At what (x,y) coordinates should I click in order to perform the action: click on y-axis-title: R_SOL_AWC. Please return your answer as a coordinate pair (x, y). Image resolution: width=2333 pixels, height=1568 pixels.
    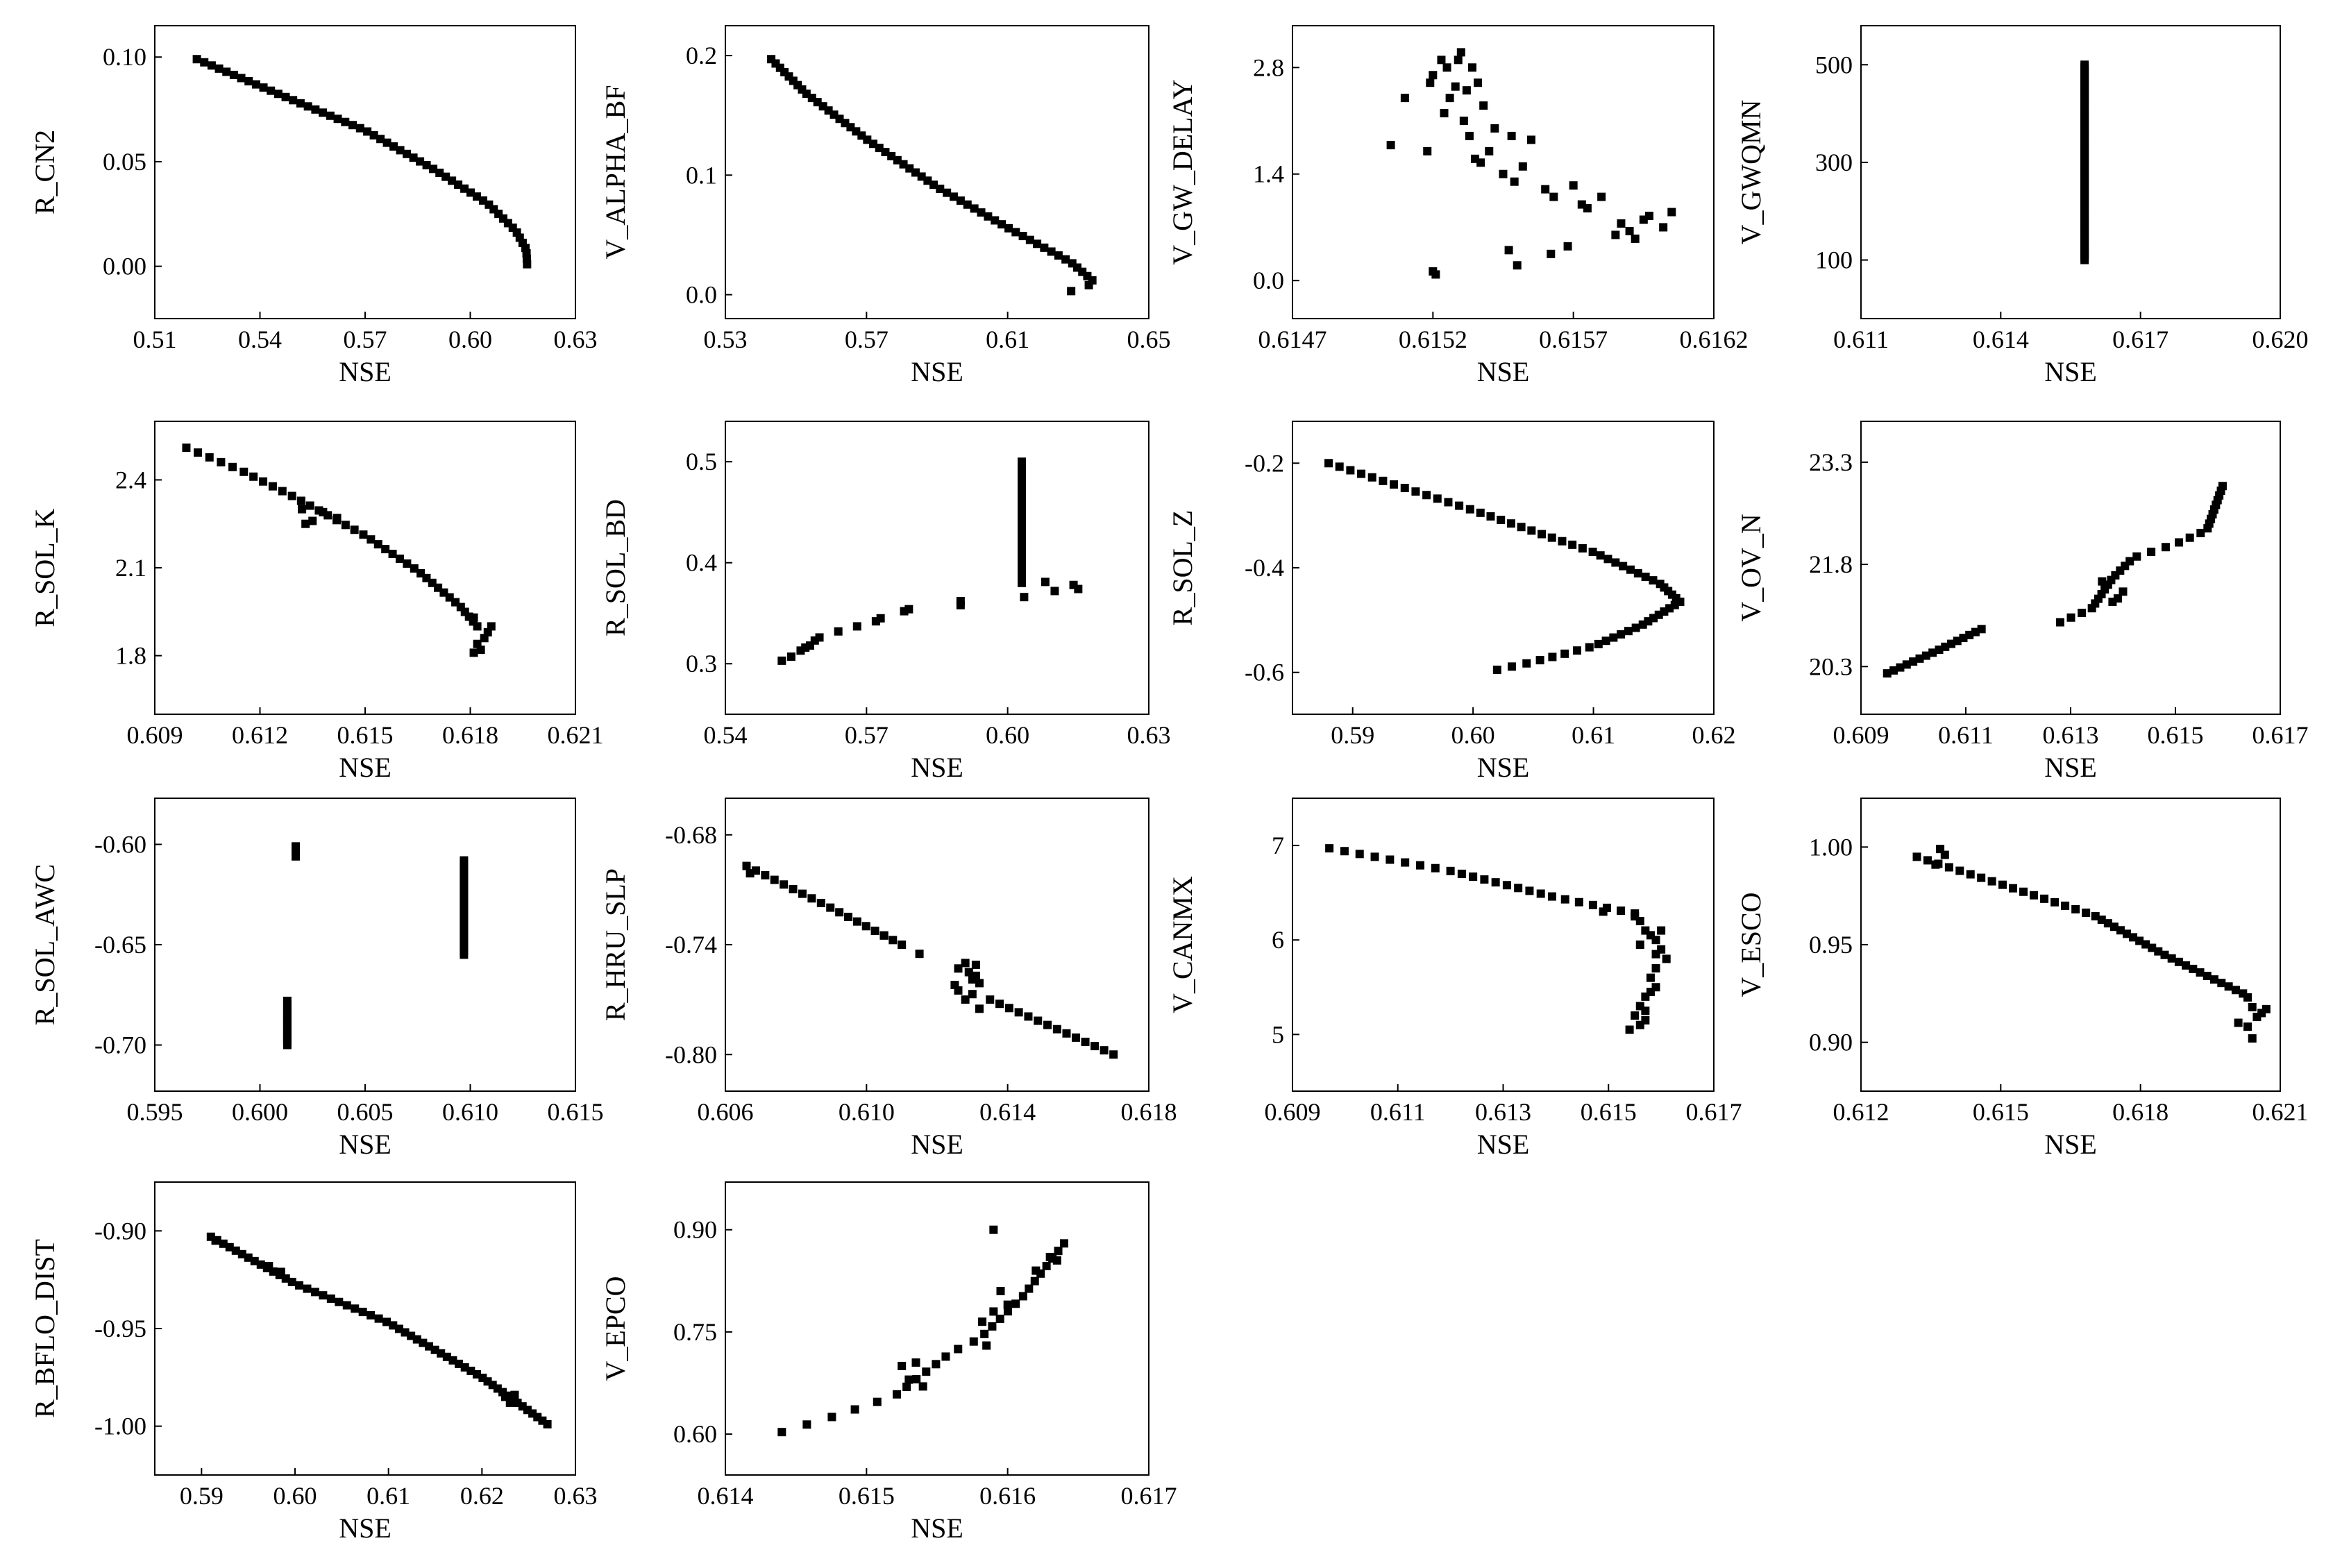
    Looking at the image, I should click on (45, 944).